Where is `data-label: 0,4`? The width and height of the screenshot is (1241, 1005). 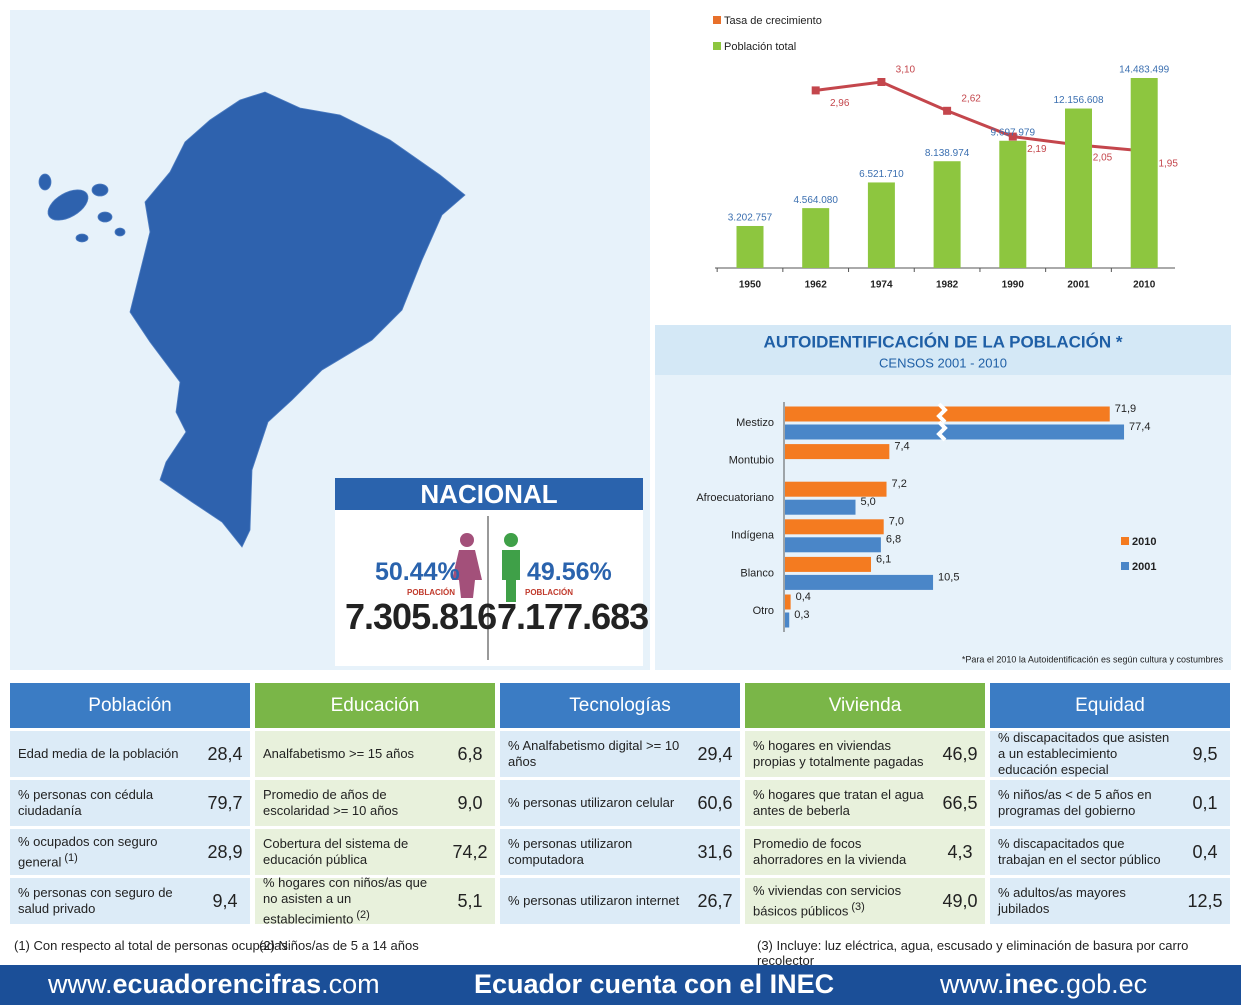
data-label: 0,4 is located at coordinates (803, 597).